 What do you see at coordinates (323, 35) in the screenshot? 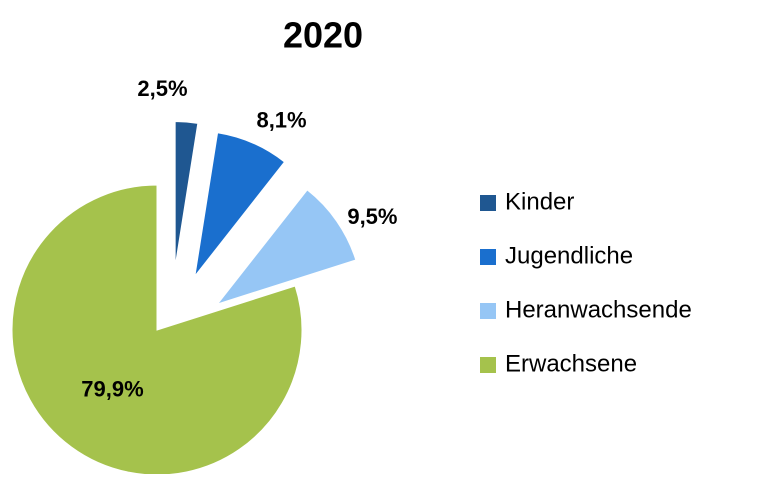
I see `chart-title: 2020` at bounding box center [323, 35].